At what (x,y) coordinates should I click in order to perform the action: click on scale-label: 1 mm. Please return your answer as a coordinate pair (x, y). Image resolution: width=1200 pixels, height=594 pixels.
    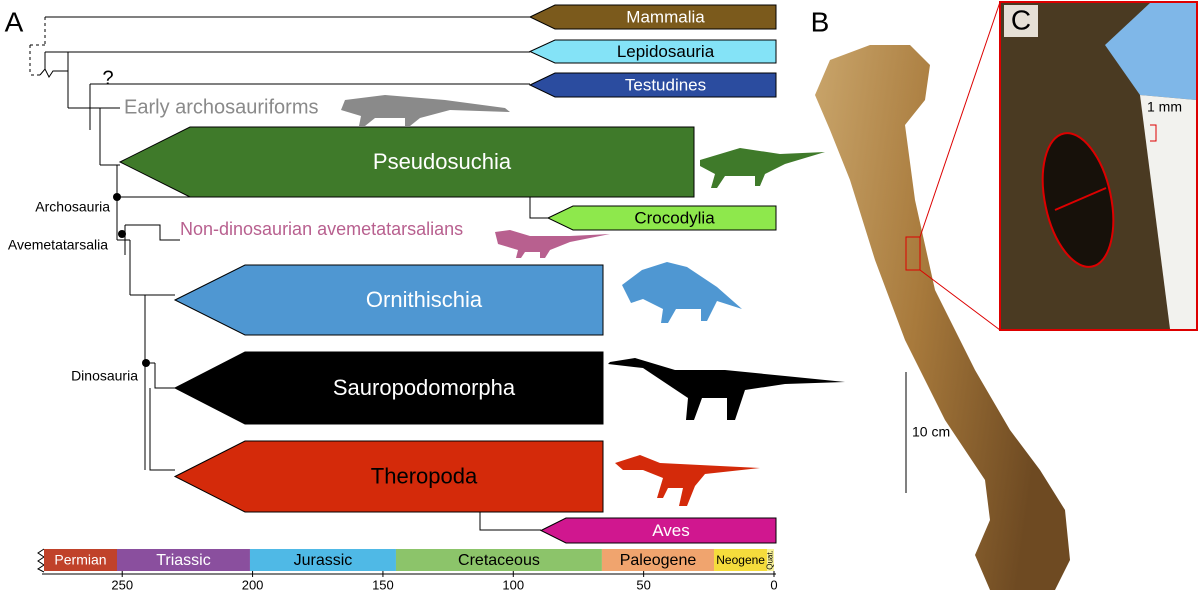
    Looking at the image, I should click on (1164, 107).